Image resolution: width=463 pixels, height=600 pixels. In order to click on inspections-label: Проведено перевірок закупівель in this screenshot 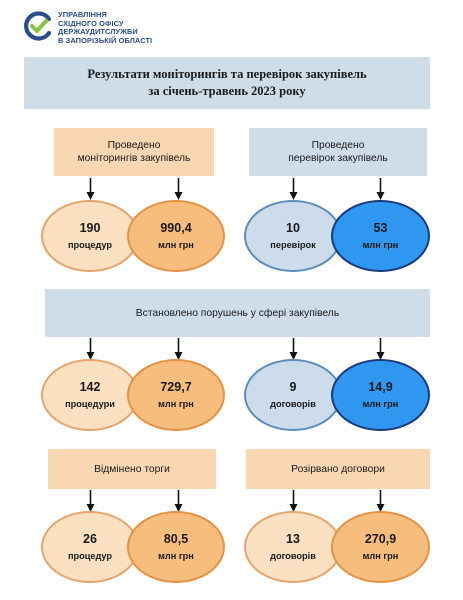, I will do `click(338, 152)`.